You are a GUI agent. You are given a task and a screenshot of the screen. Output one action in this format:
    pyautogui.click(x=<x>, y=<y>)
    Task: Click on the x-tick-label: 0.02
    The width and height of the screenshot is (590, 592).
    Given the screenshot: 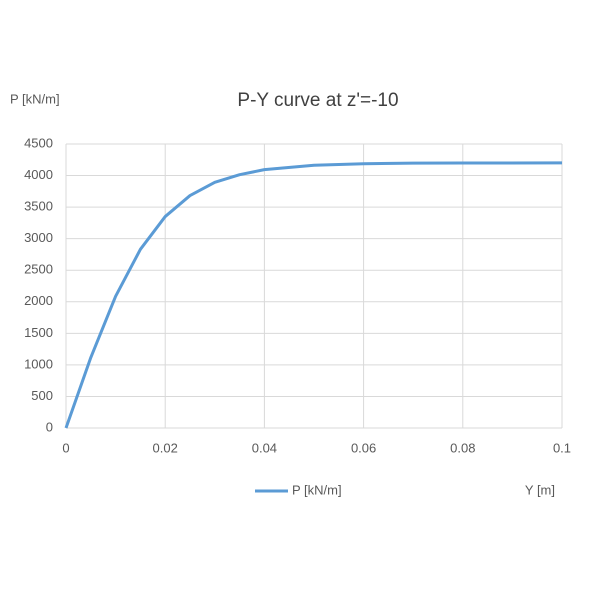 What is the action you would take?
    pyautogui.click(x=165, y=447)
    